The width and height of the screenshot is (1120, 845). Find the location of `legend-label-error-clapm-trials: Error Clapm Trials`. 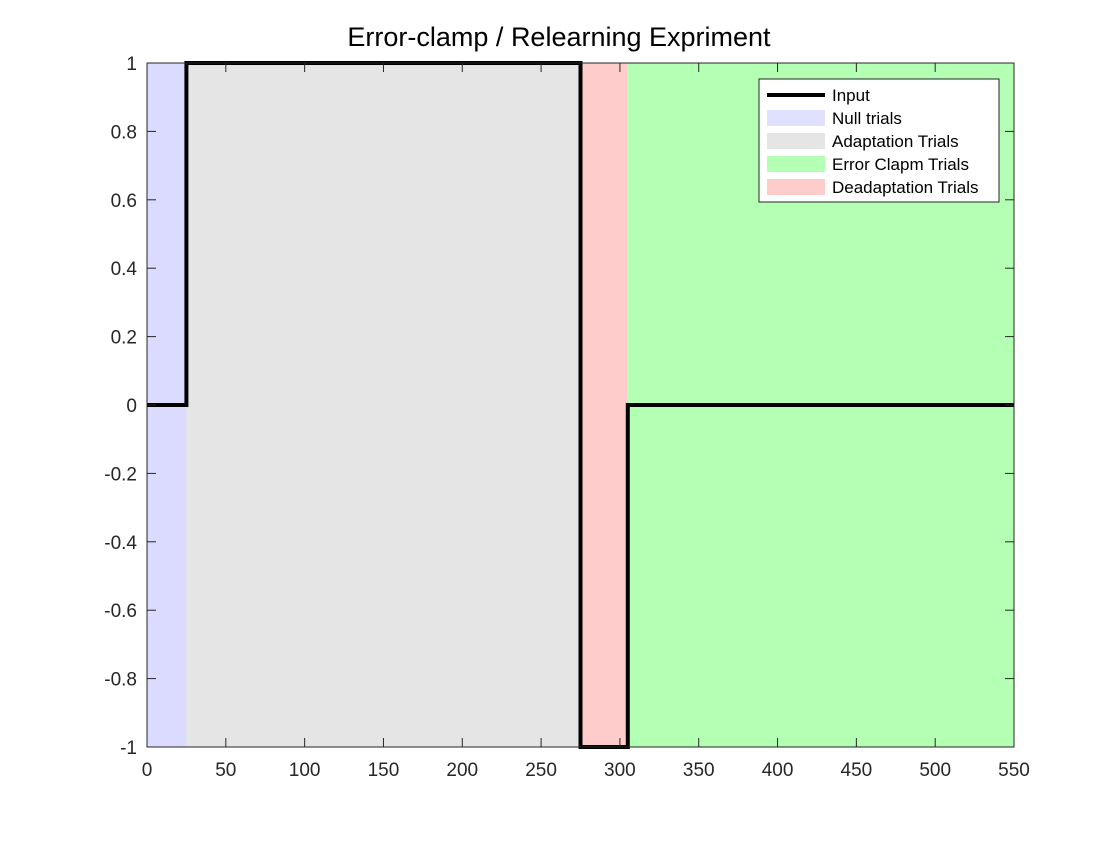

legend-label-error-clapm-trials: Error Clapm Trials is located at coordinates (900, 164).